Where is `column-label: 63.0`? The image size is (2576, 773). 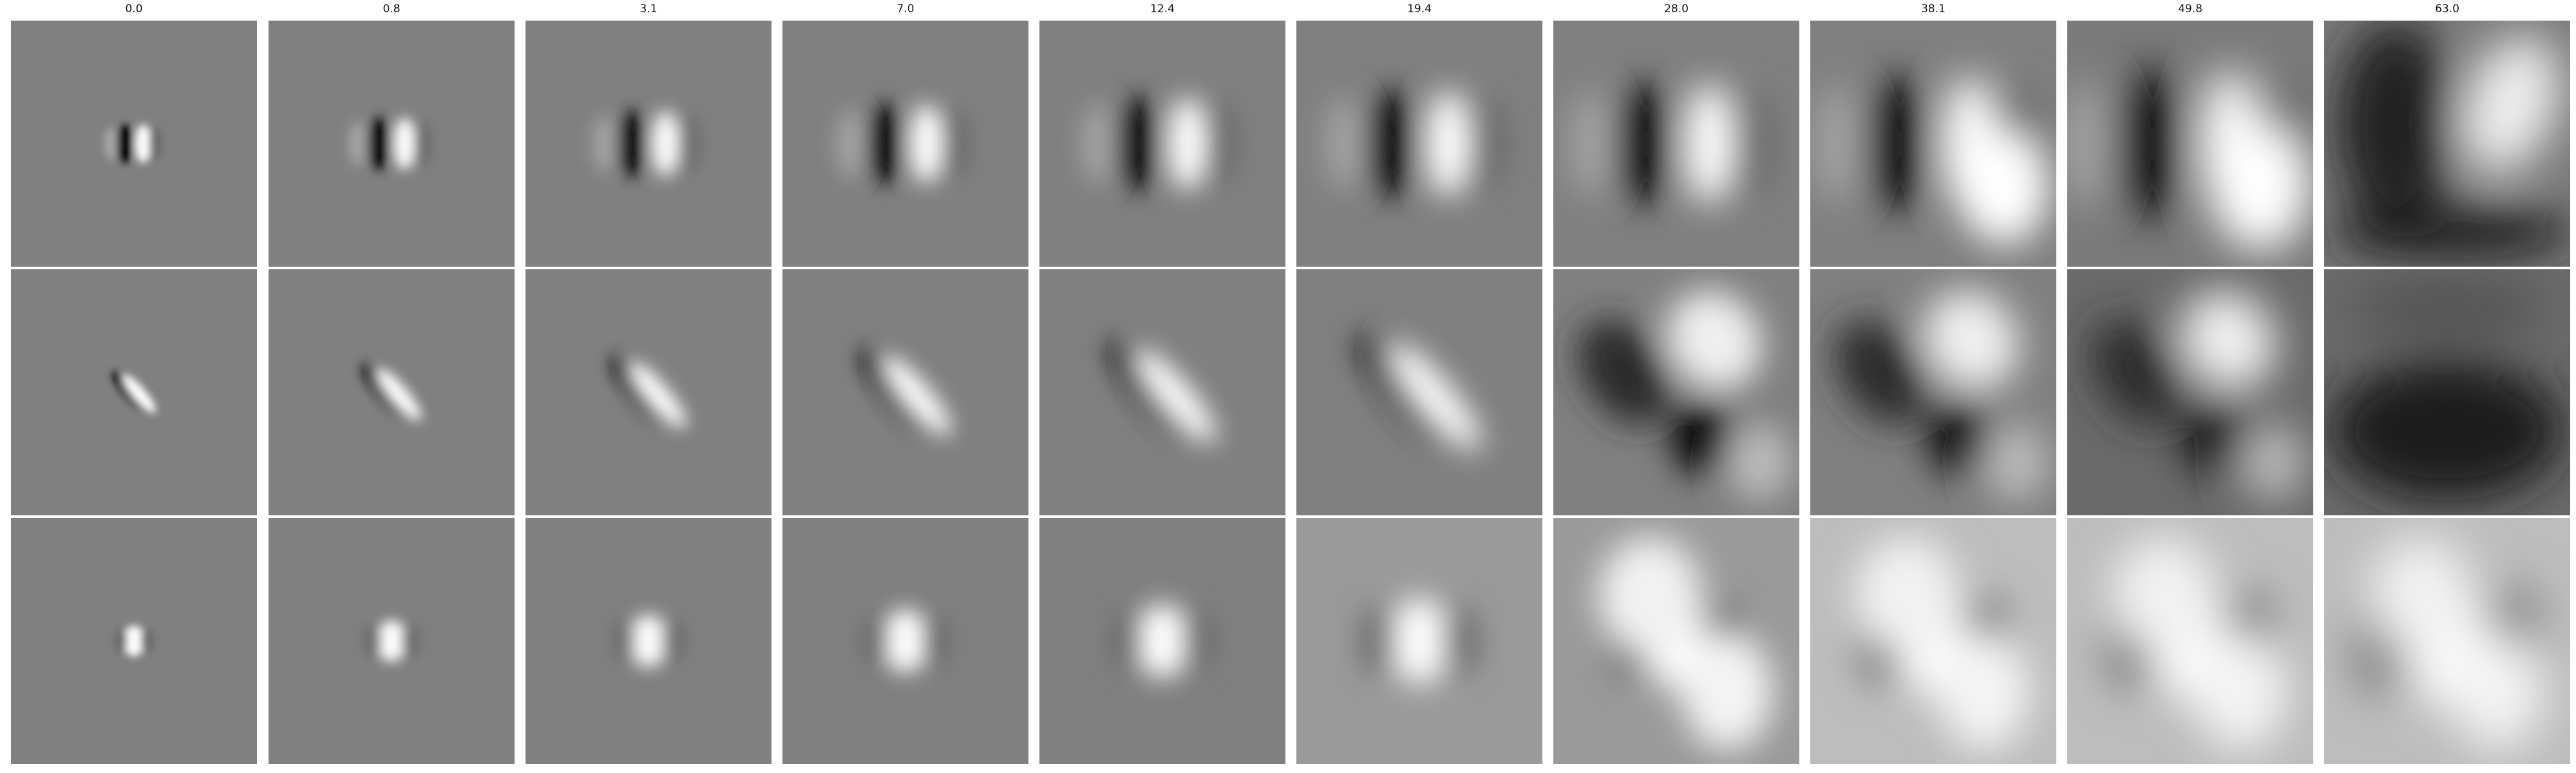
column-label: 63.0 is located at coordinates (2447, 9).